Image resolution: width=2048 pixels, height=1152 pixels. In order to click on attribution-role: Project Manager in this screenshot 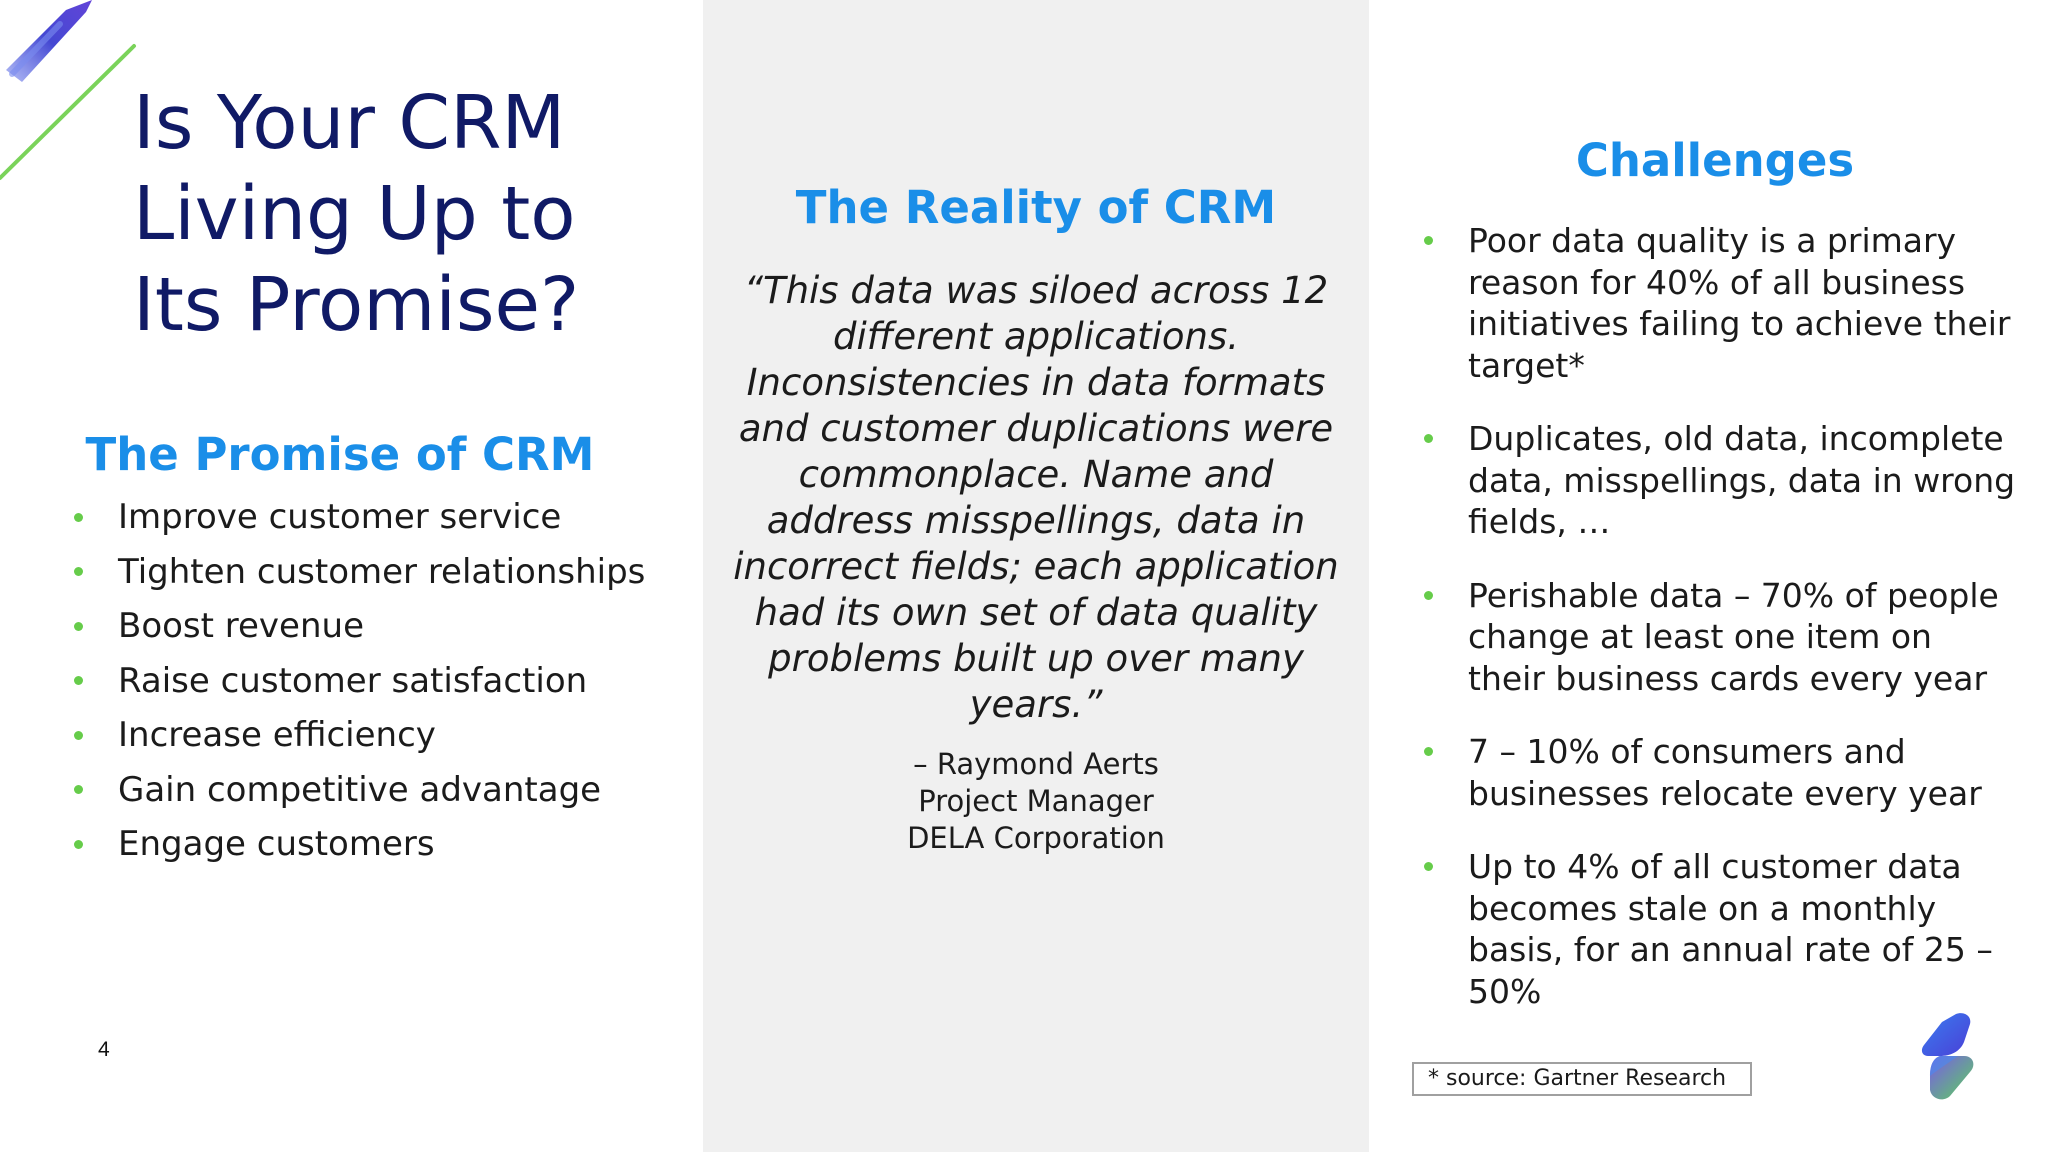, I will do `click(1036, 801)`.